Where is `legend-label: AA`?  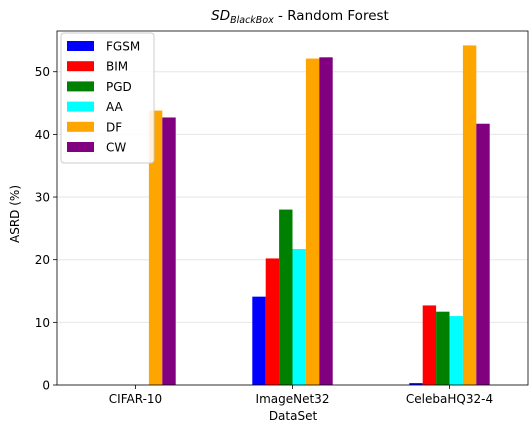 legend-label: AA is located at coordinates (115, 107).